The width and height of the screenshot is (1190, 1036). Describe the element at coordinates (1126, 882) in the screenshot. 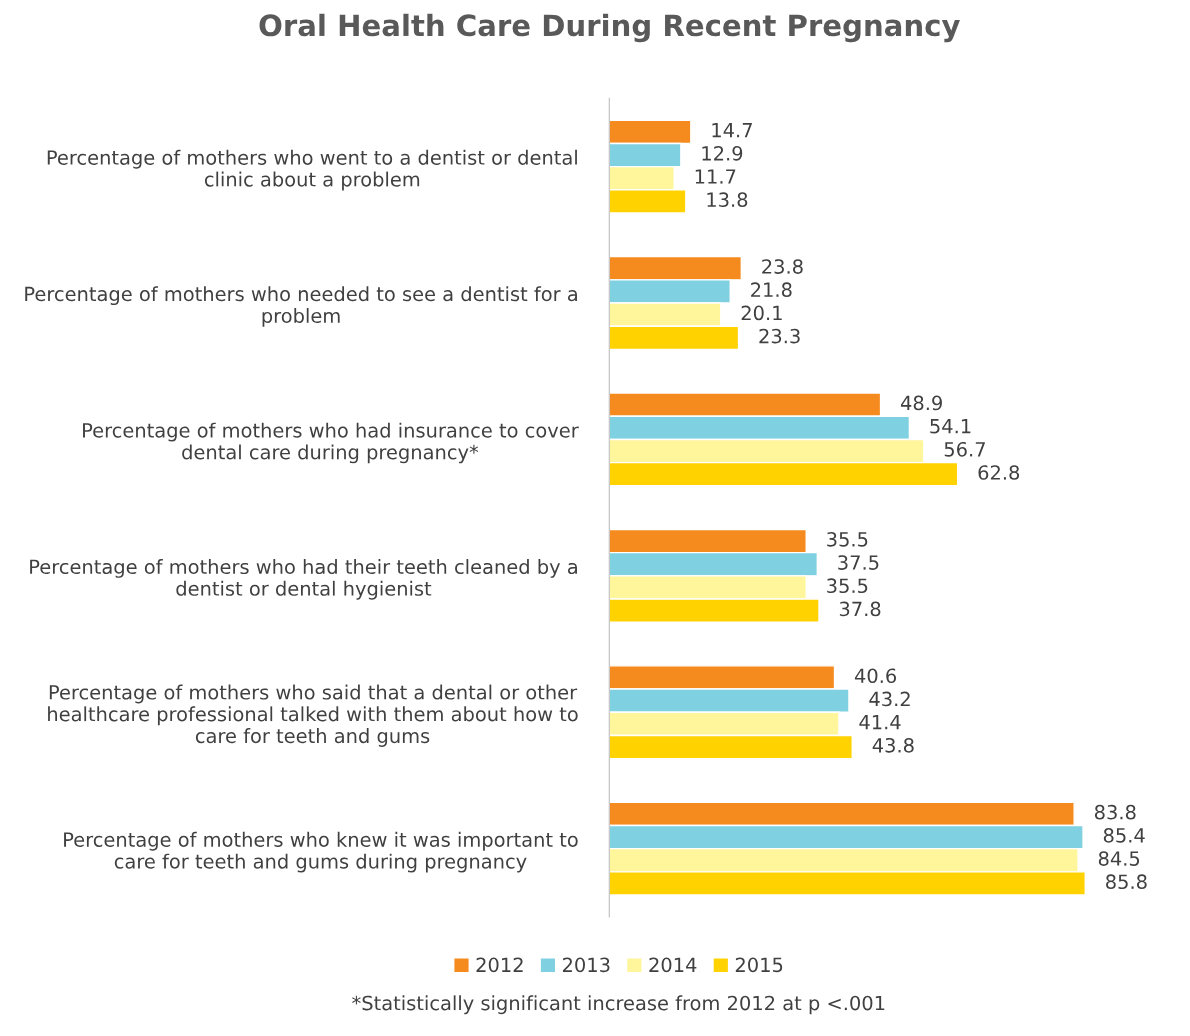

I see `data-label: 85.8` at that location.